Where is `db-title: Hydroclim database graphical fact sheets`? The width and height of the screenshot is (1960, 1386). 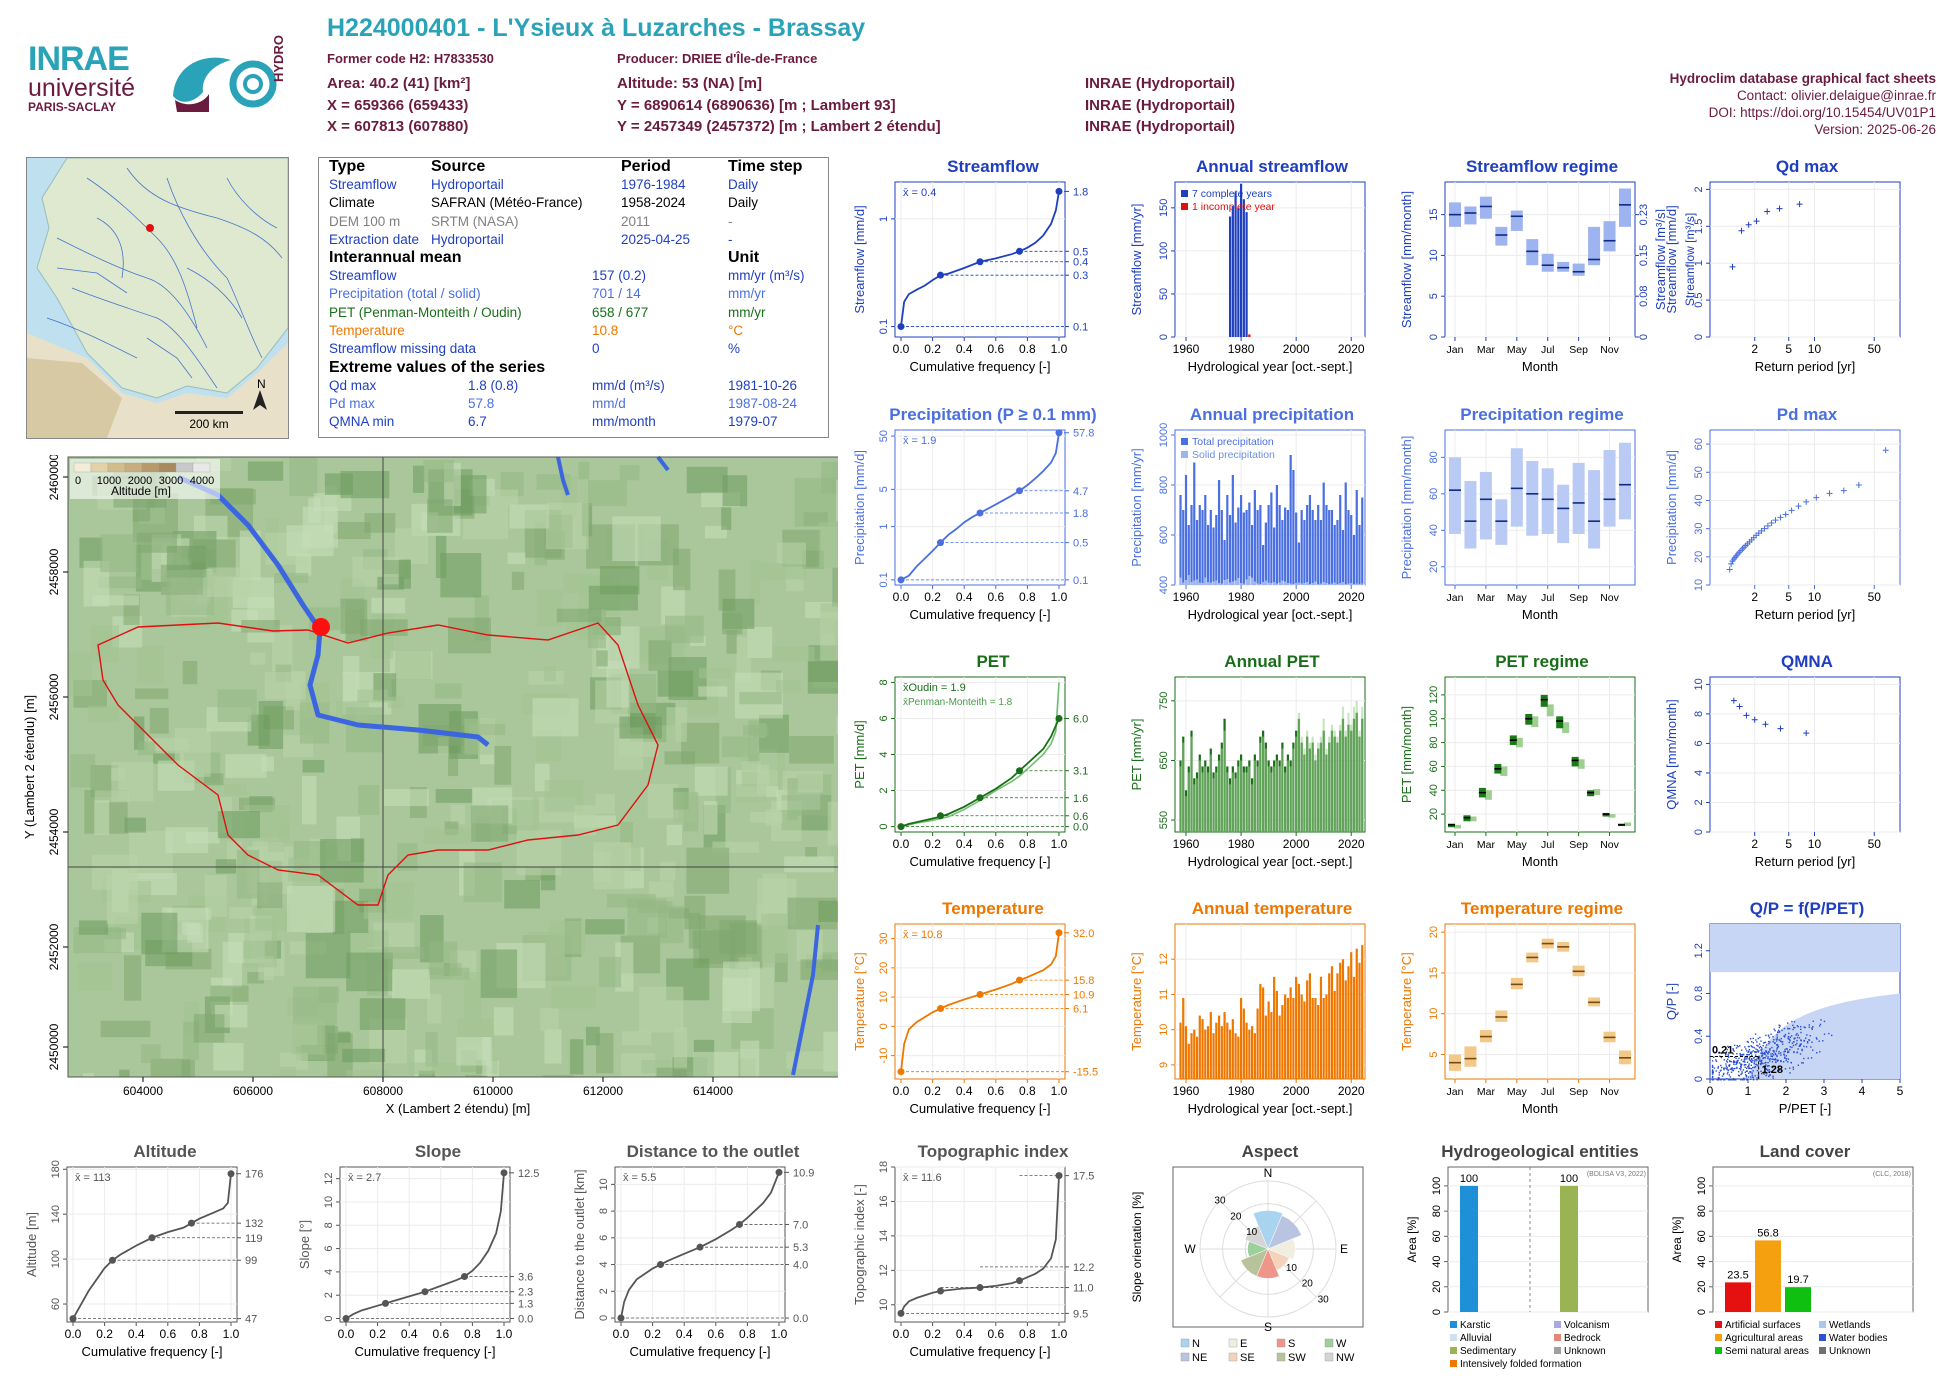 db-title: Hydroclim database graphical fact sheets is located at coordinates (1802, 78).